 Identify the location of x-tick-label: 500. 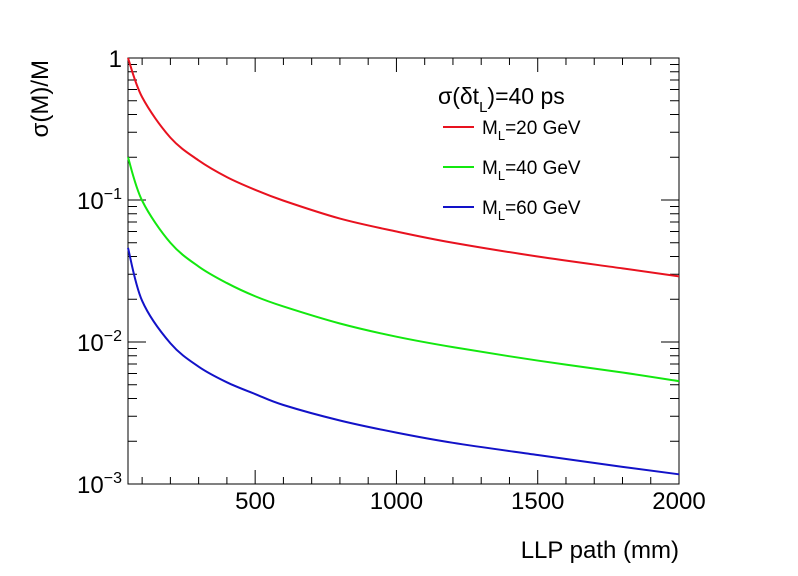
(255, 501).